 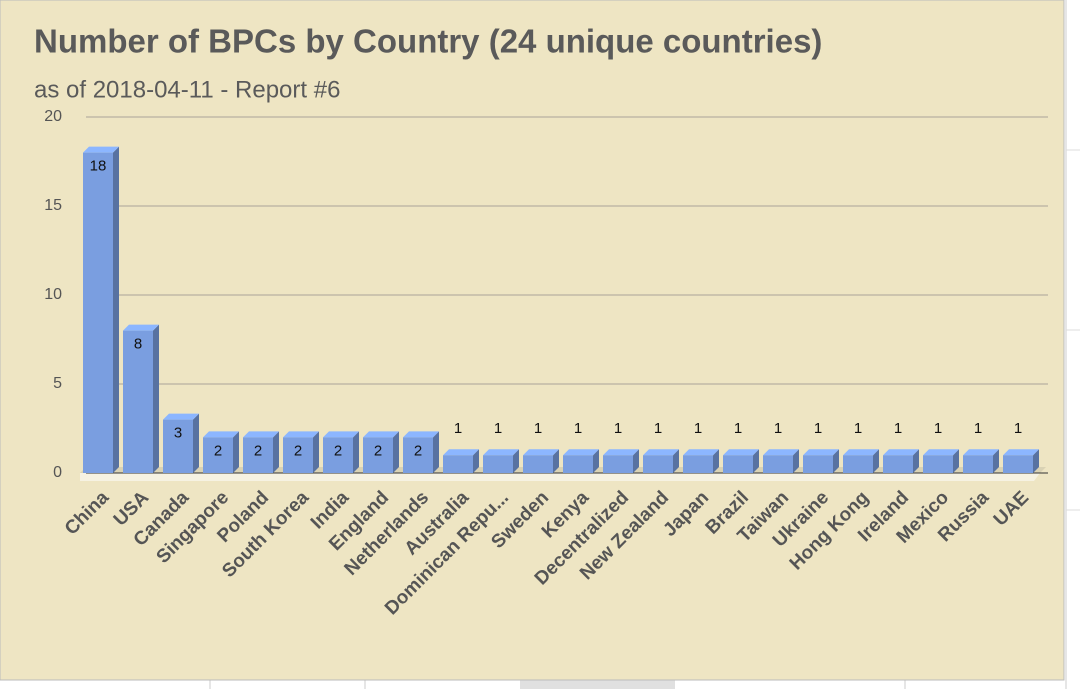 What do you see at coordinates (57, 472) in the screenshot?
I see `y-tick-label: 0` at bounding box center [57, 472].